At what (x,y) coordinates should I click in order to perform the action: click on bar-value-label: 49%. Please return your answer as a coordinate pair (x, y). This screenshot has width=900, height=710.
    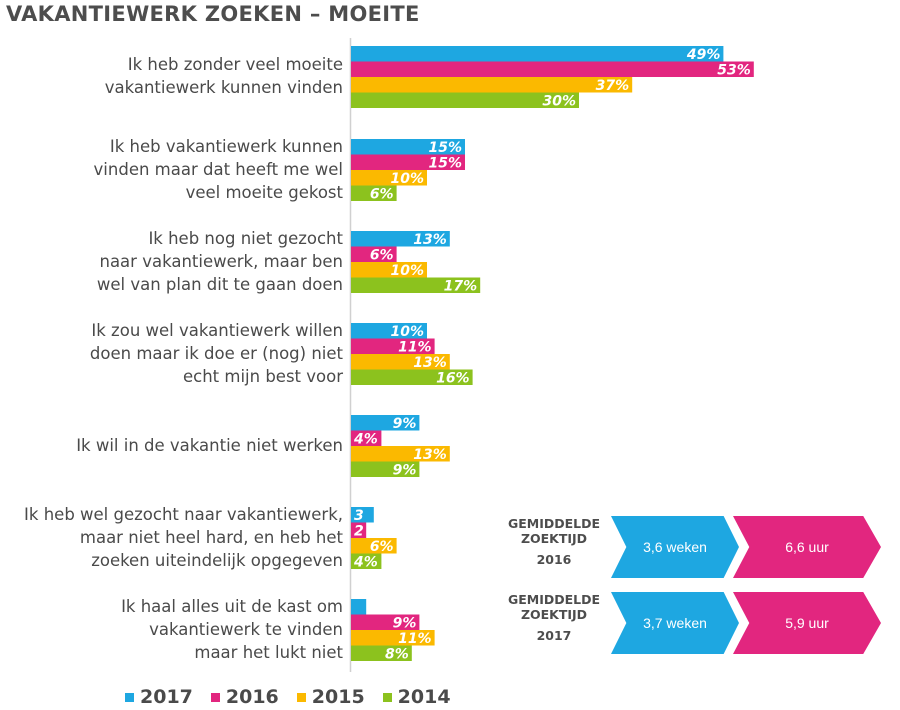
    Looking at the image, I should click on (703, 55).